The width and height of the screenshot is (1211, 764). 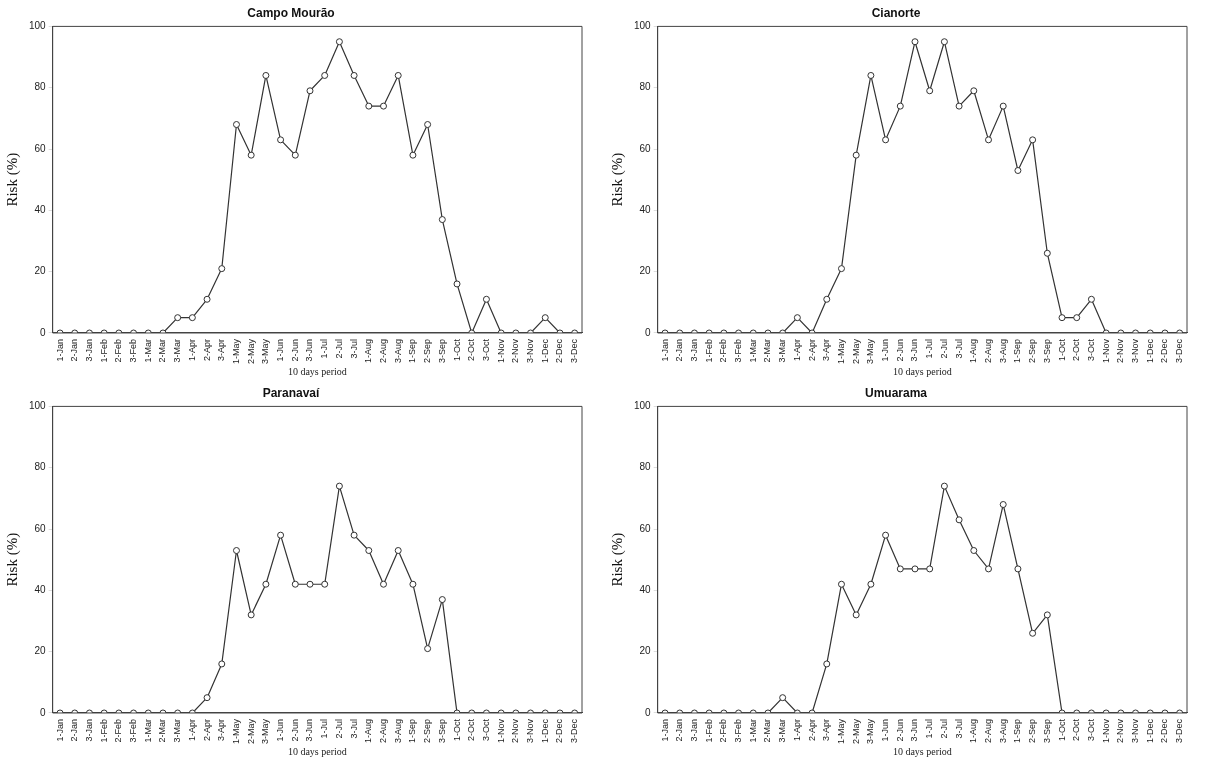 What do you see at coordinates (885, 730) in the screenshot?
I see `x-tick-label: 1-Jun` at bounding box center [885, 730].